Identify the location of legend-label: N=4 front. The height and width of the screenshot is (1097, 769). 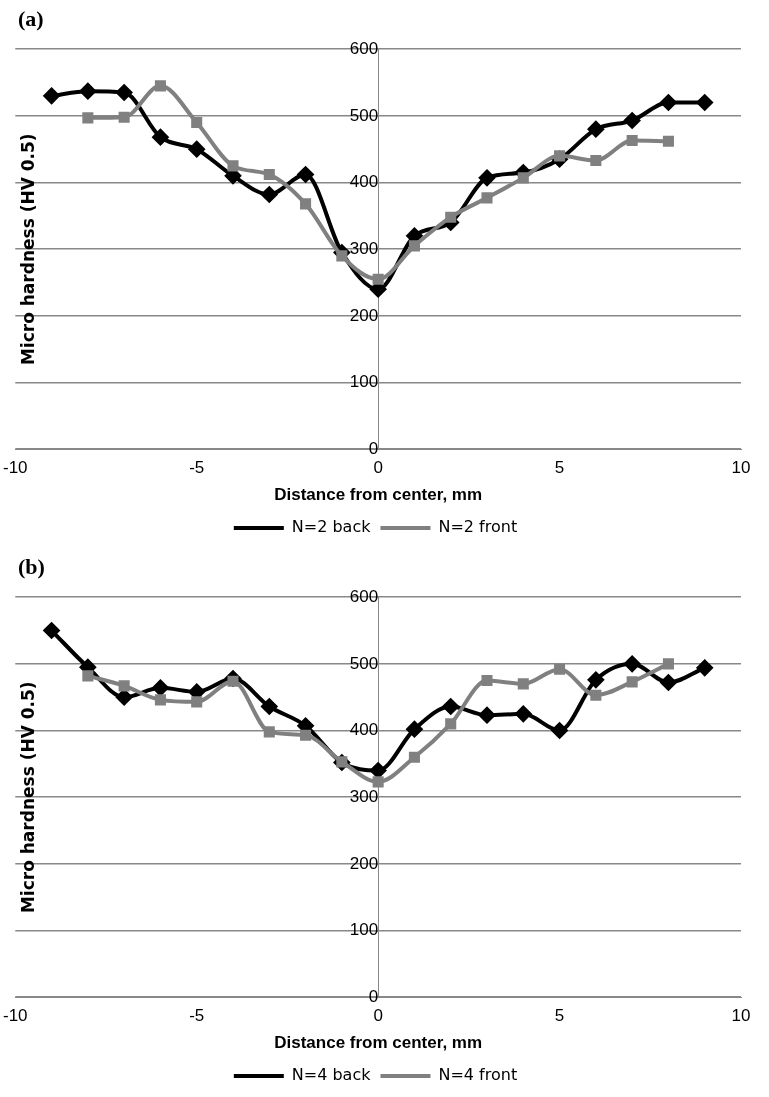
(478, 1075).